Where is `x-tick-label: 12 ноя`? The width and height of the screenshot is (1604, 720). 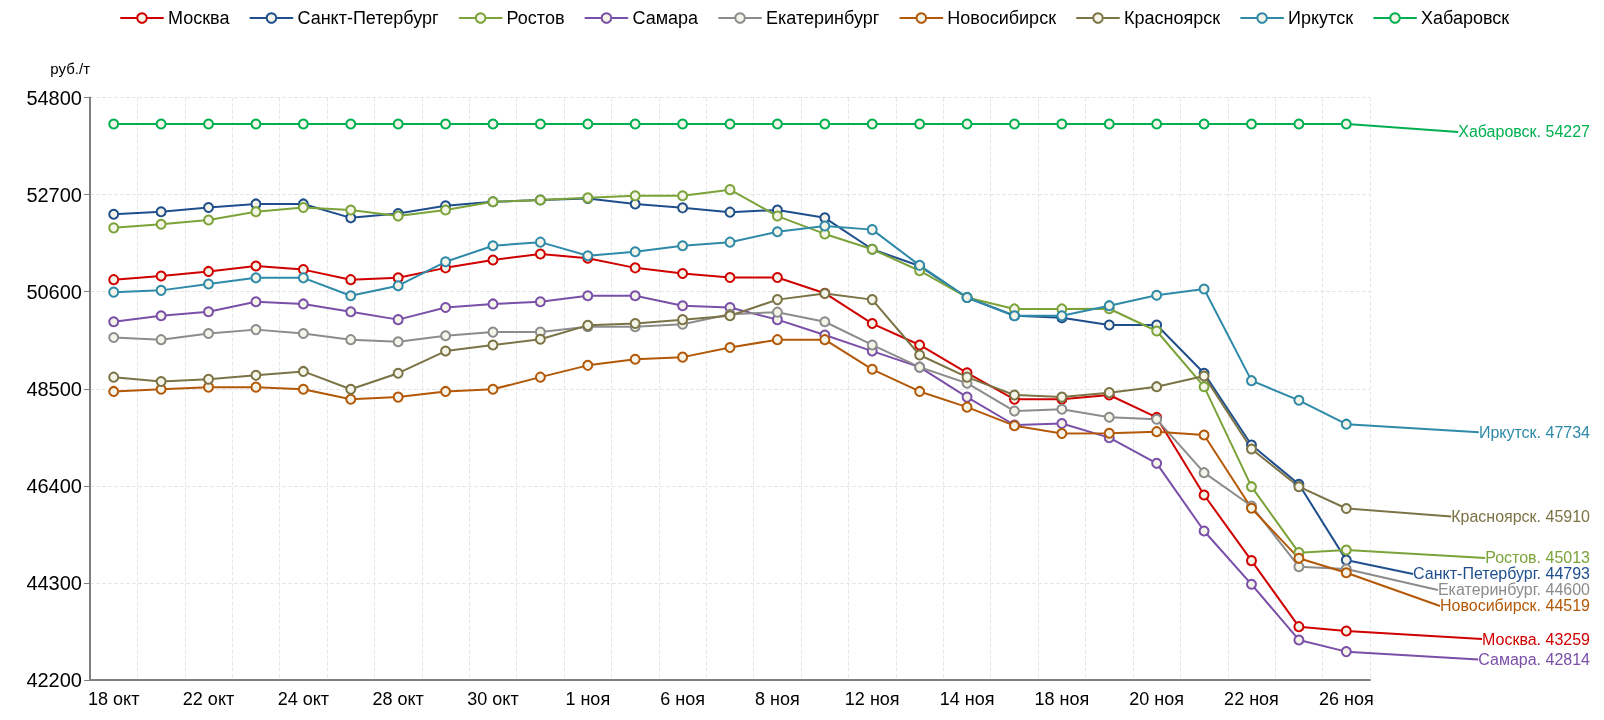 x-tick-label: 12 ноя is located at coordinates (872, 699).